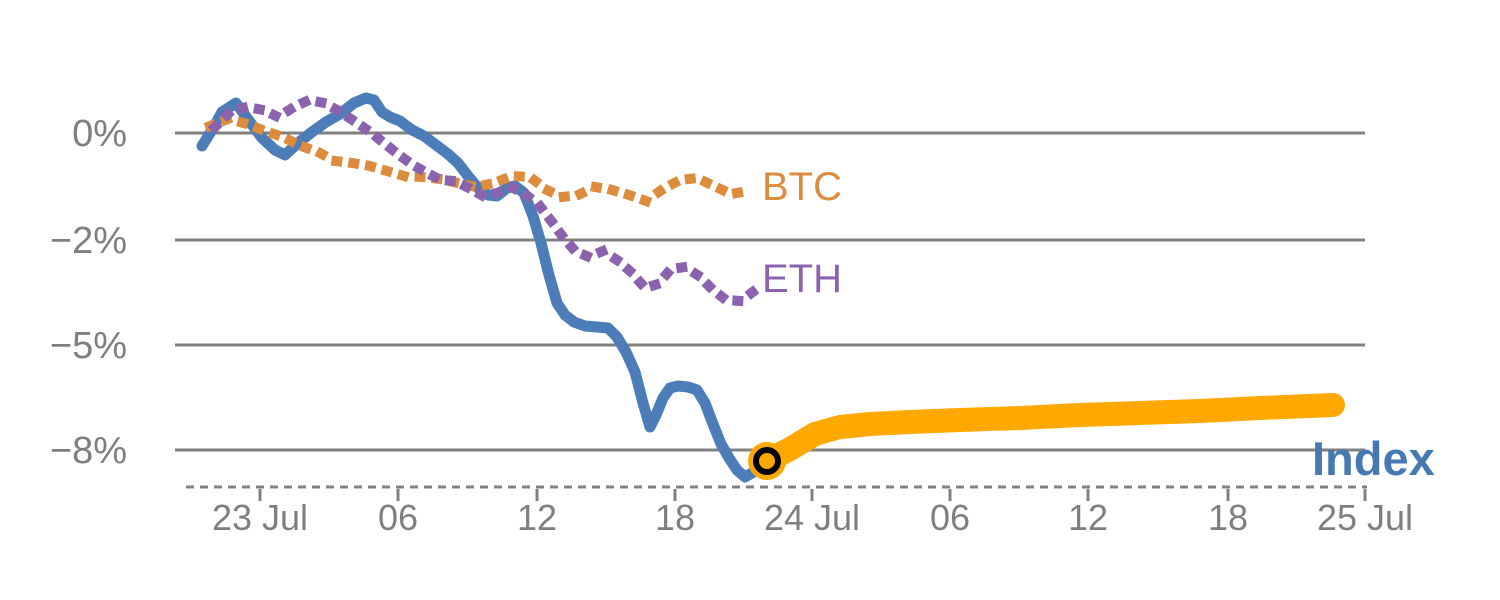 The image size is (1500, 600). What do you see at coordinates (99, 134) in the screenshot?
I see `y-tick-label: 0%` at bounding box center [99, 134].